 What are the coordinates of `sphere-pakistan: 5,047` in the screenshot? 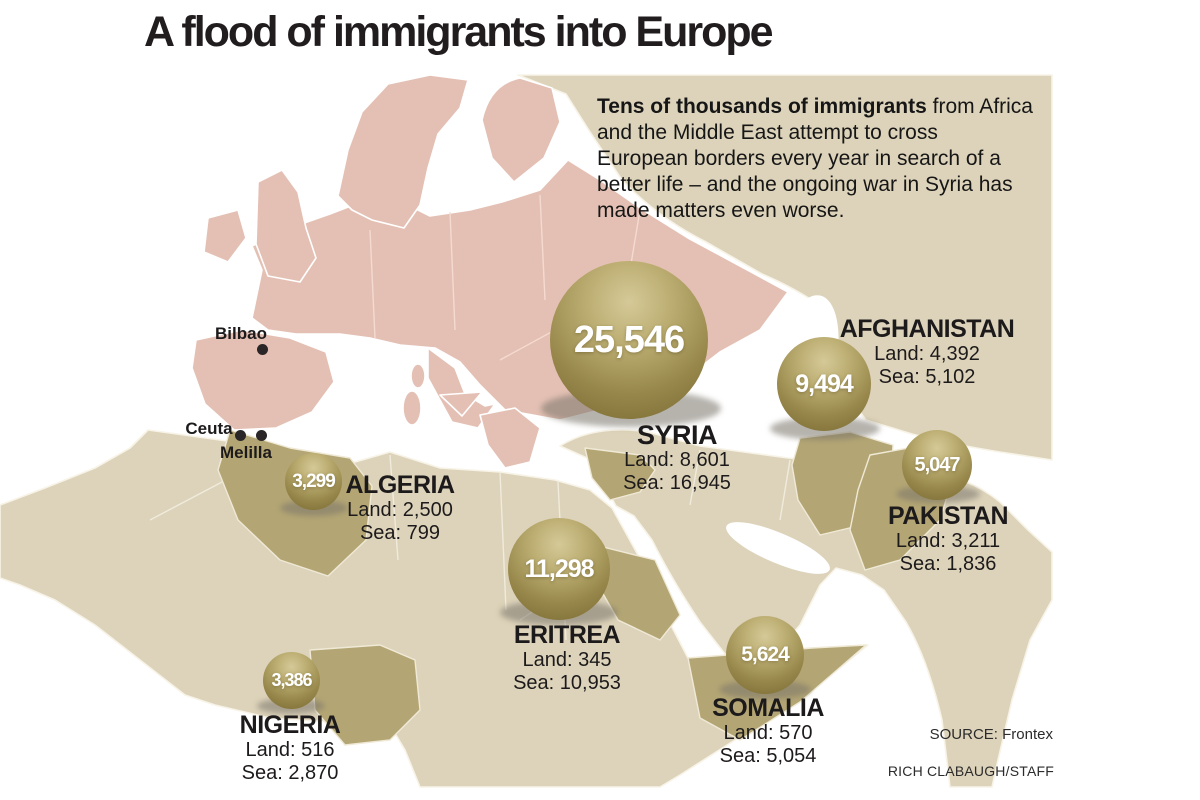 It's located at (937, 465).